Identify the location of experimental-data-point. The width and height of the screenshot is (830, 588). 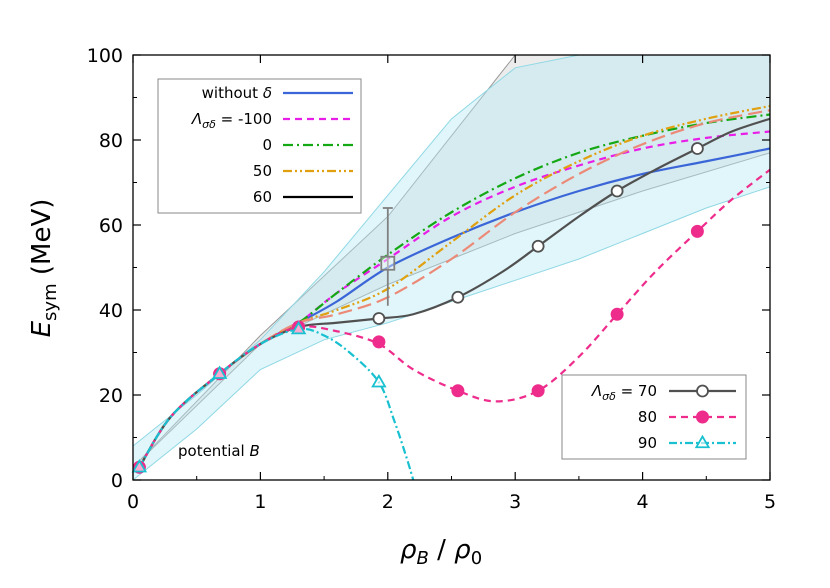
(388, 256).